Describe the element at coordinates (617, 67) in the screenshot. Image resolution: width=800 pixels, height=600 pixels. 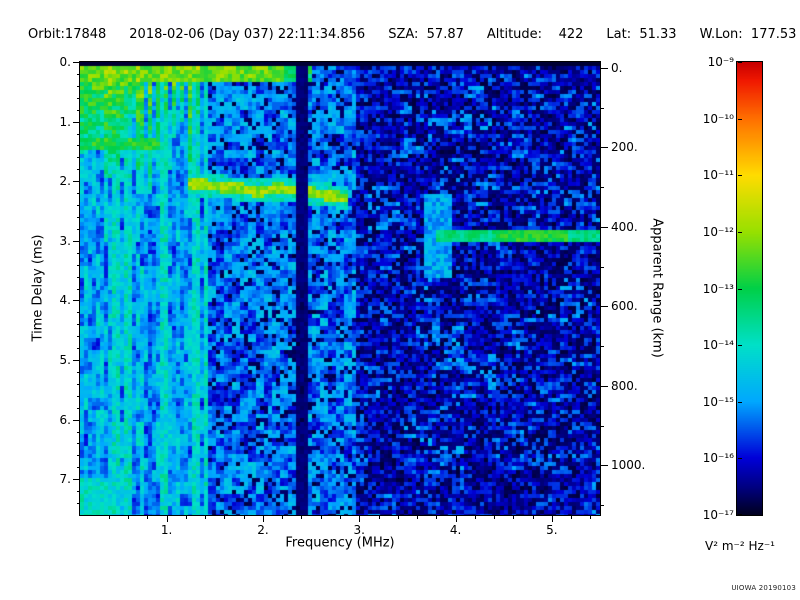
I see `range-tick-label: 0.` at that location.